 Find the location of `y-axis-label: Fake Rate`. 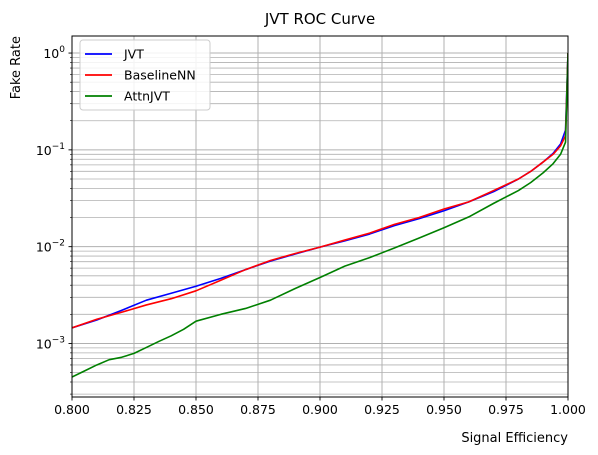

y-axis-label: Fake Rate is located at coordinates (16, 67).